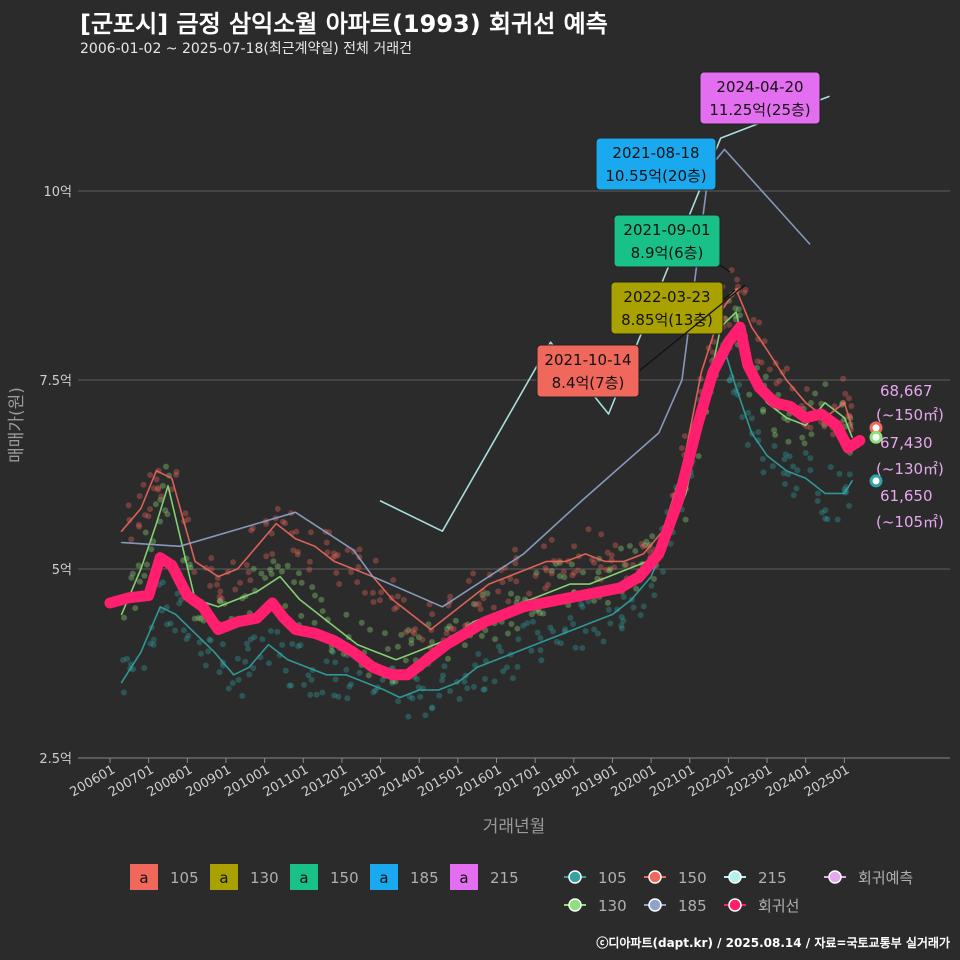  Describe the element at coordinates (772, 878) in the screenshot. I see `legend-label: 215` at that location.